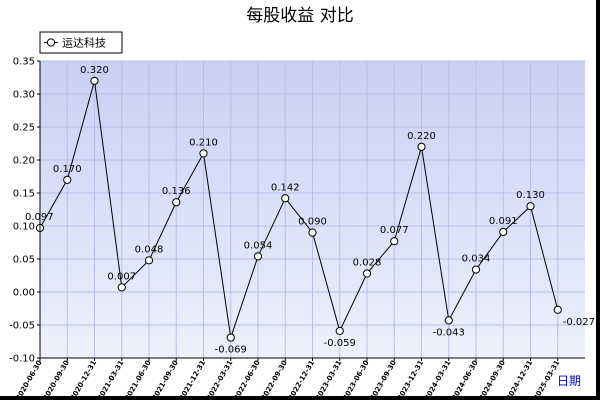 The height and width of the screenshot is (400, 600). What do you see at coordinates (192, 377) in the screenshot?
I see `x-tick-label: 2021-12-31` at bounding box center [192, 377].